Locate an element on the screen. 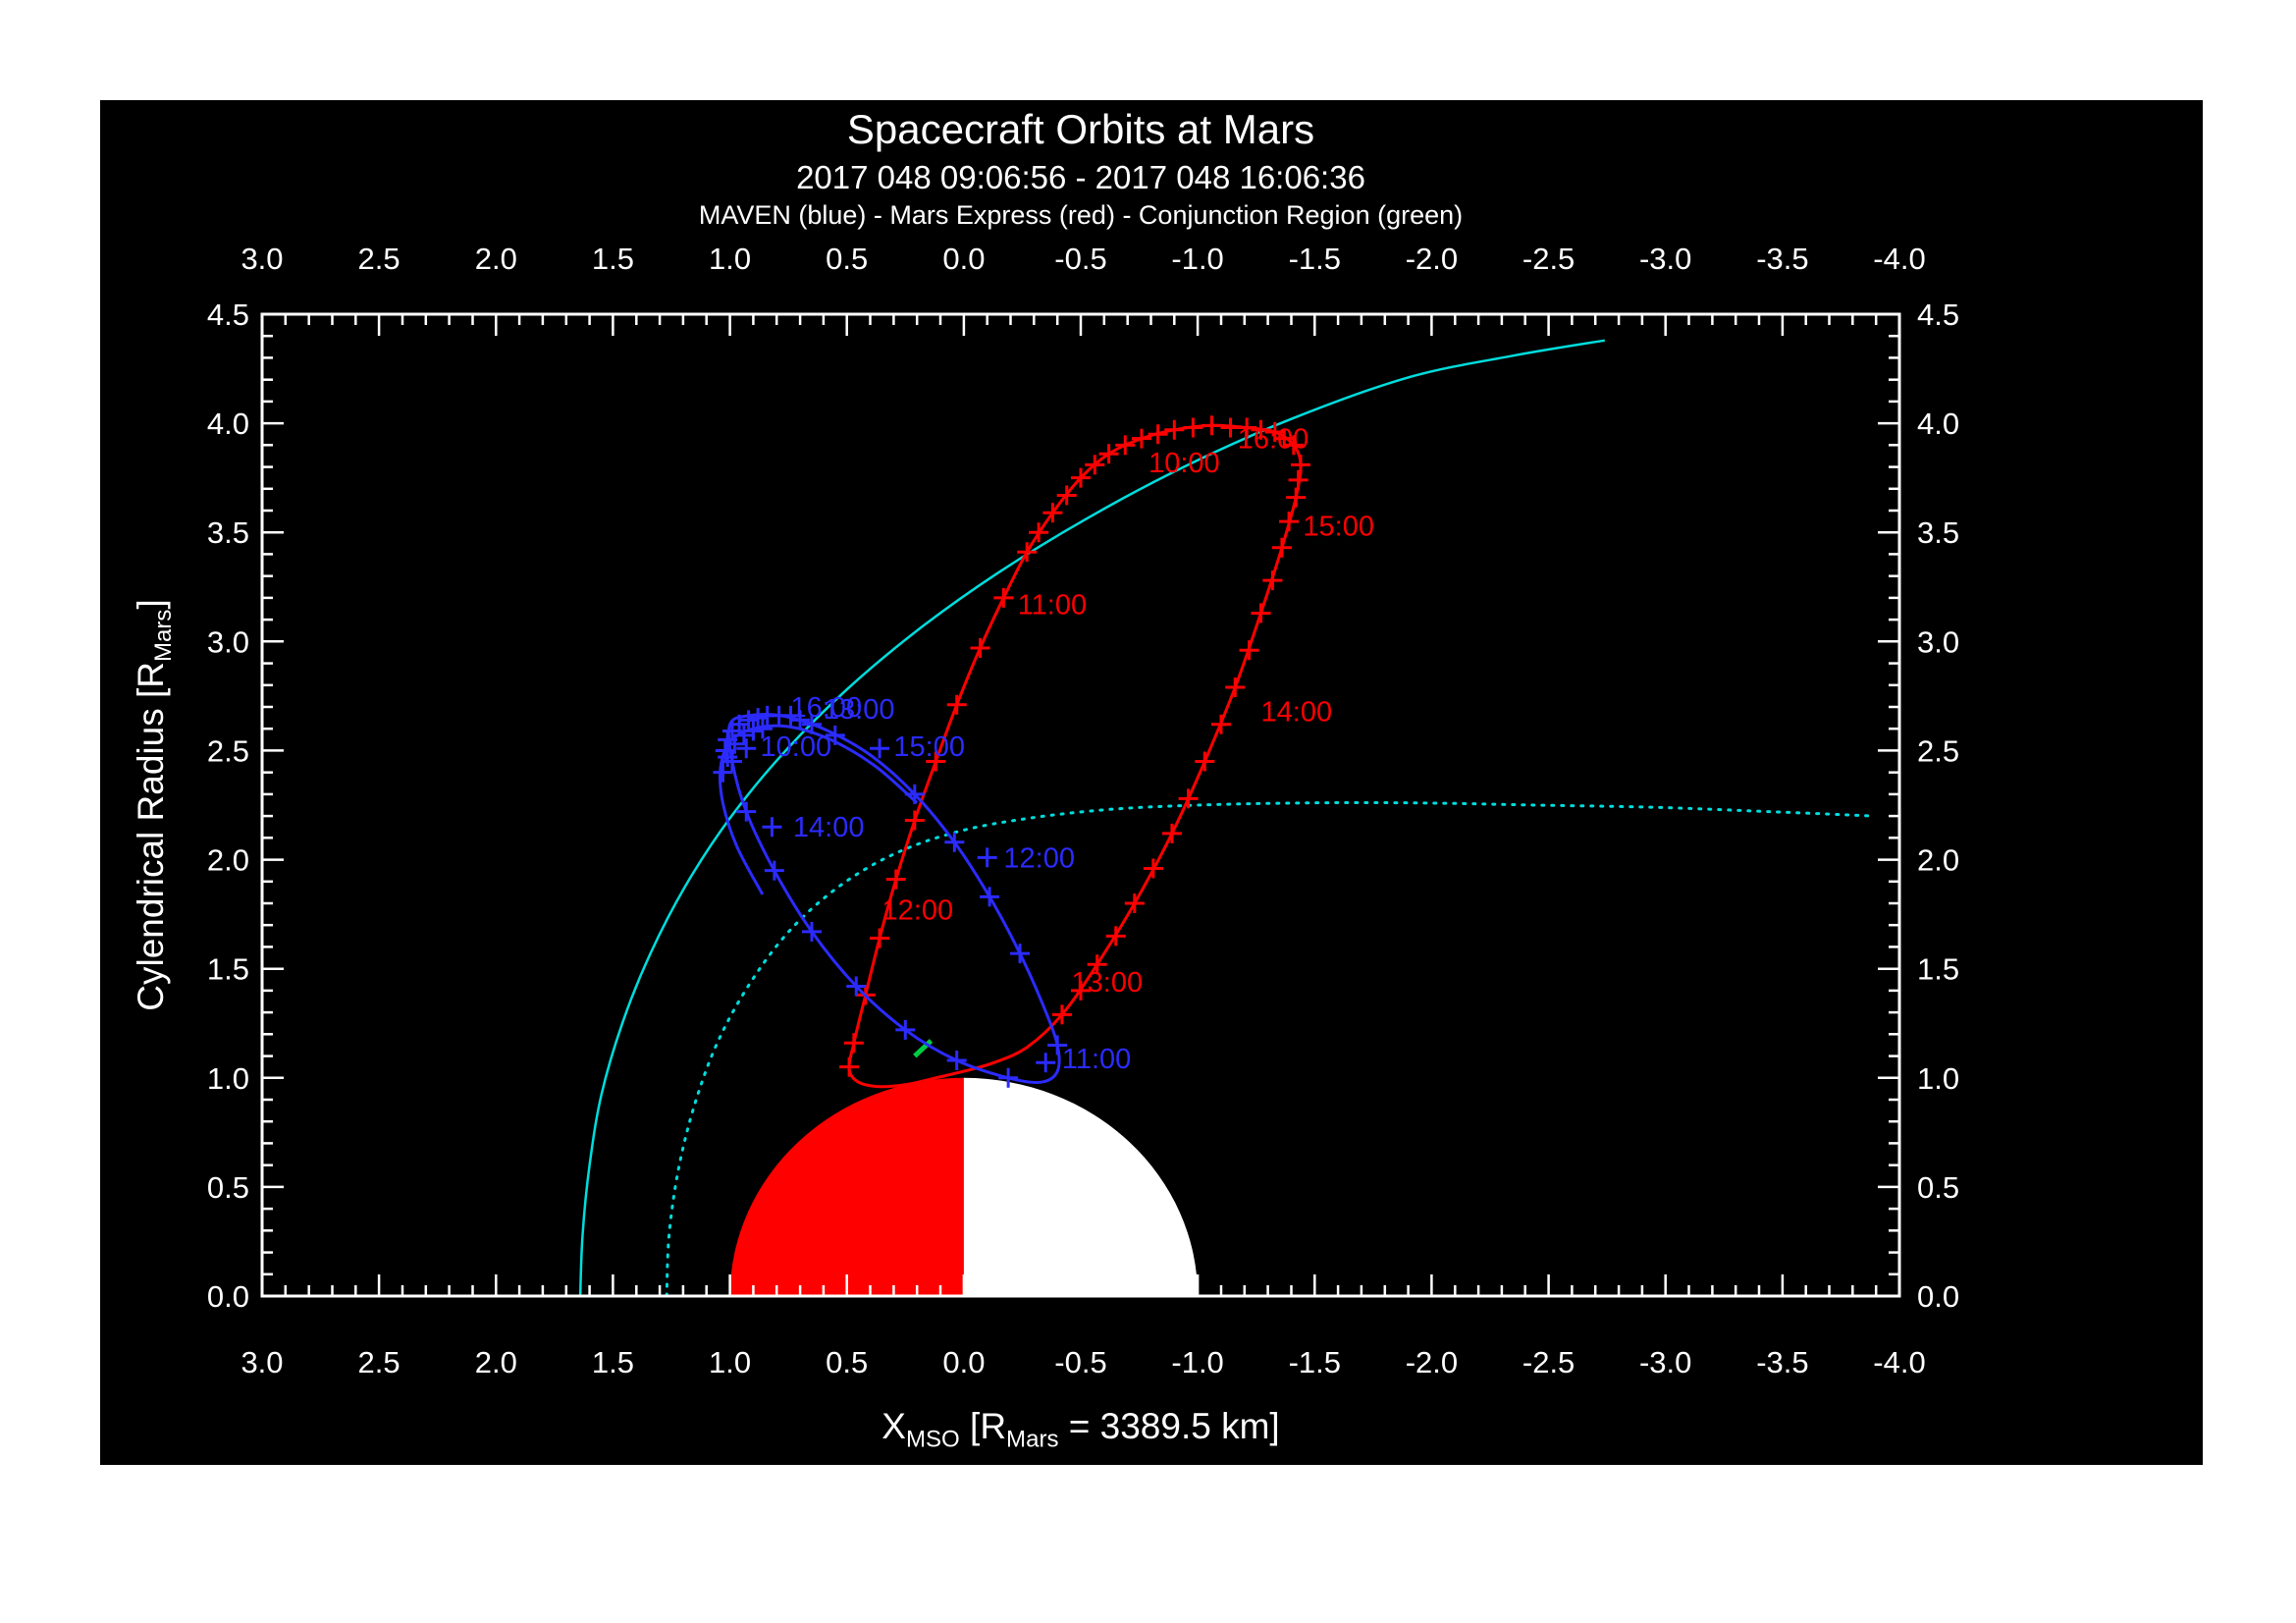 The width and height of the screenshot is (2296, 1623). y-tick-label-left: 3.0 is located at coordinates (228, 641).